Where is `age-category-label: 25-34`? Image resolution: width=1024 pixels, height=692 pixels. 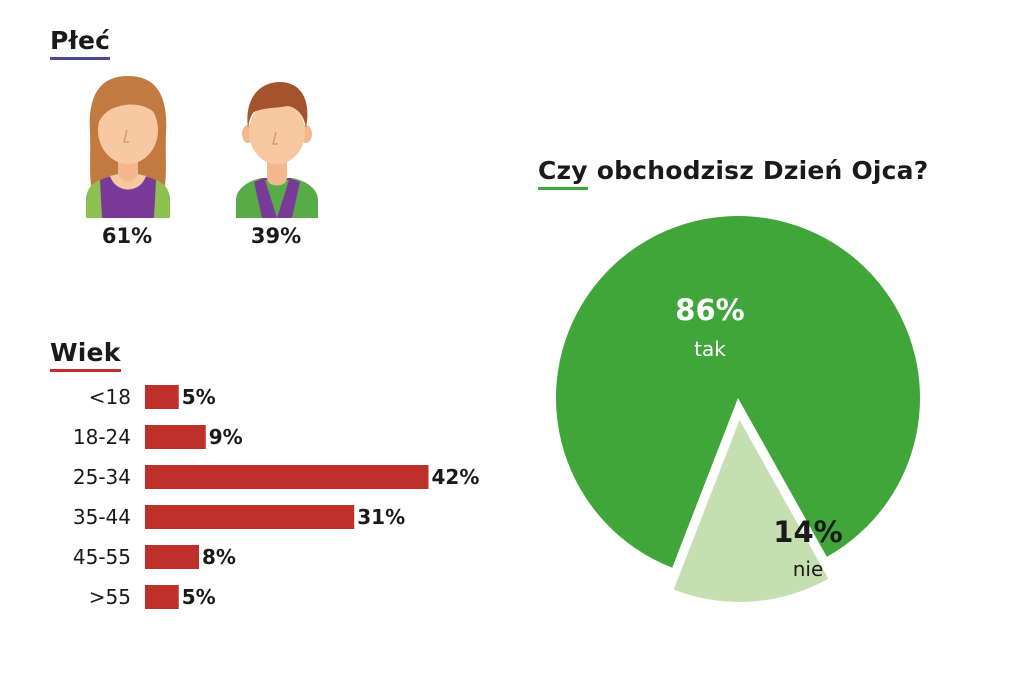
age-category-label: 25-34 is located at coordinates (102, 477).